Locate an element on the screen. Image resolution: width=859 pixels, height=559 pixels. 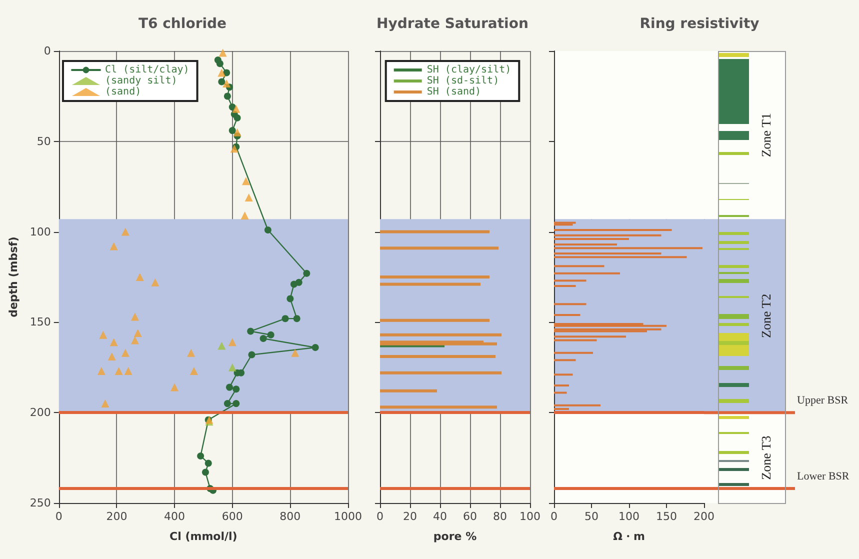
y-tick-label: 150 is located at coordinates (40, 322).